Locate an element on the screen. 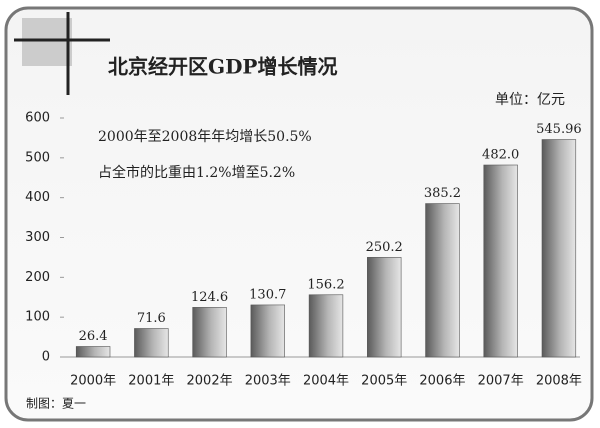  y-tick-label: 600 is located at coordinates (37, 118).